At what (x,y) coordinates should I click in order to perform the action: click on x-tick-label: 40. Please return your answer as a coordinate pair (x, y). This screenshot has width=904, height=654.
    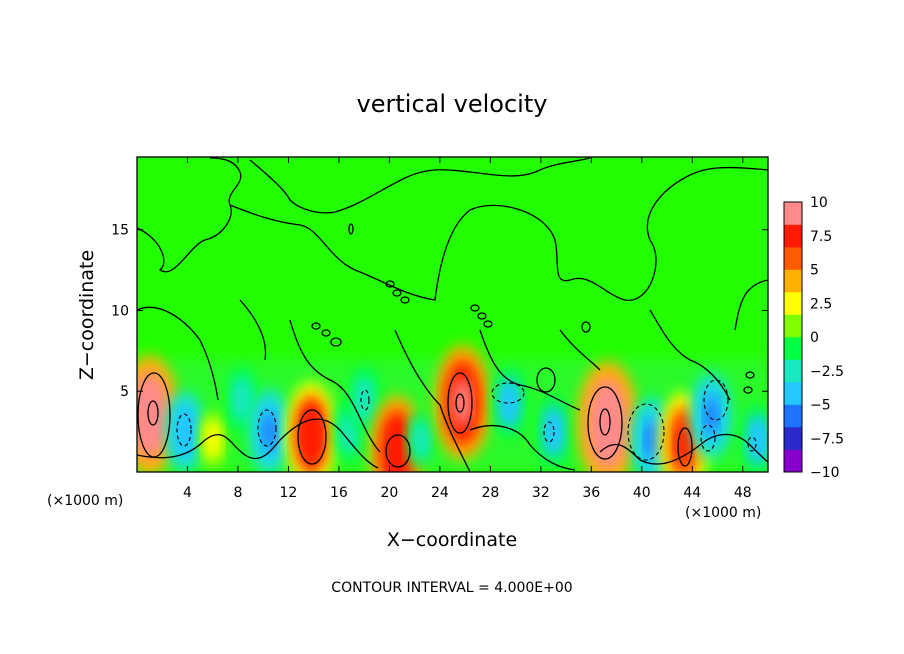
    Looking at the image, I should click on (642, 493).